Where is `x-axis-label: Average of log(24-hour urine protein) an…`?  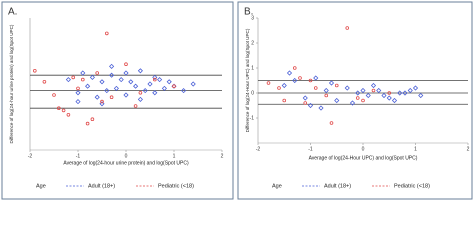
x-axis-label: Average of log(24-hour urine protein) an… is located at coordinates (126, 163).